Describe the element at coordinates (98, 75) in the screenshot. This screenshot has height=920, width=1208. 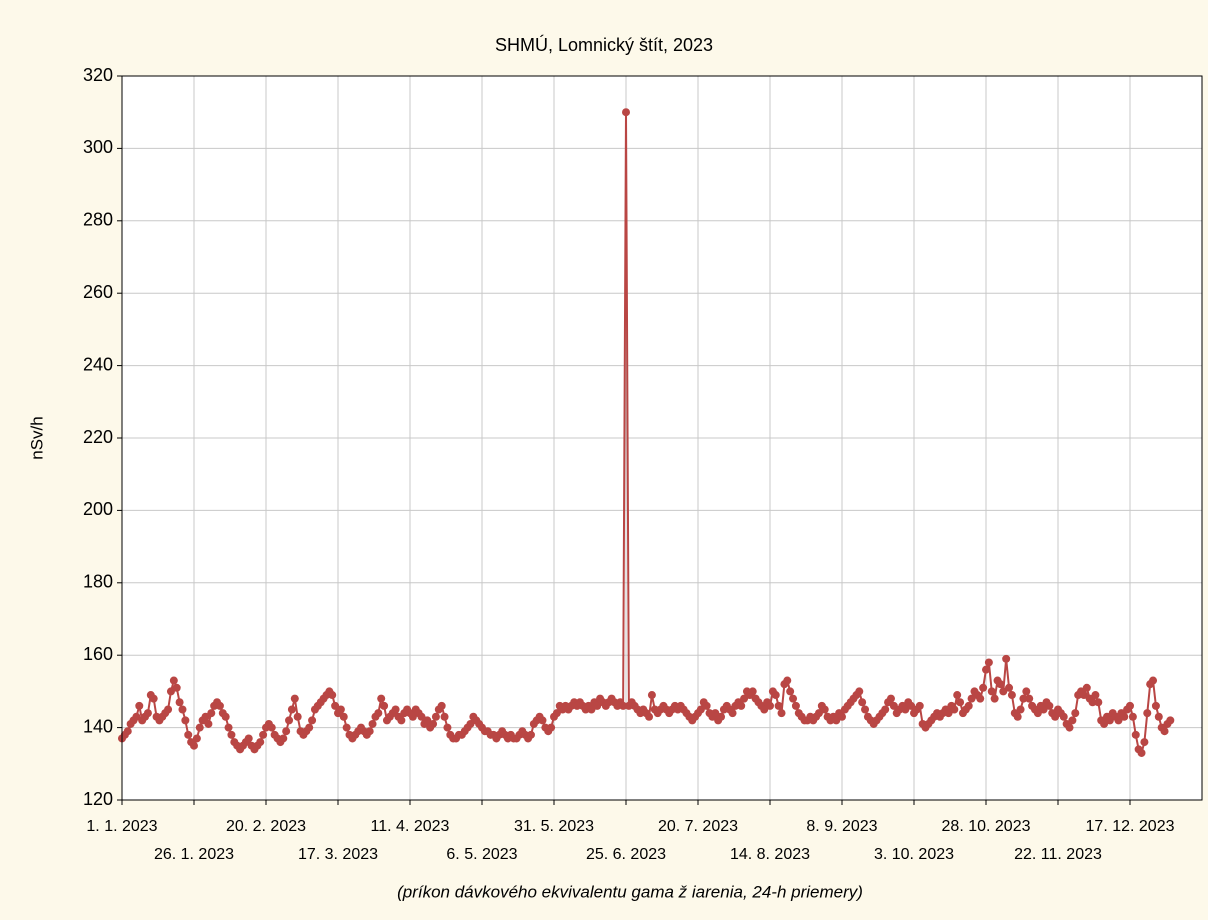
I see `y-tick-label: 320` at that location.